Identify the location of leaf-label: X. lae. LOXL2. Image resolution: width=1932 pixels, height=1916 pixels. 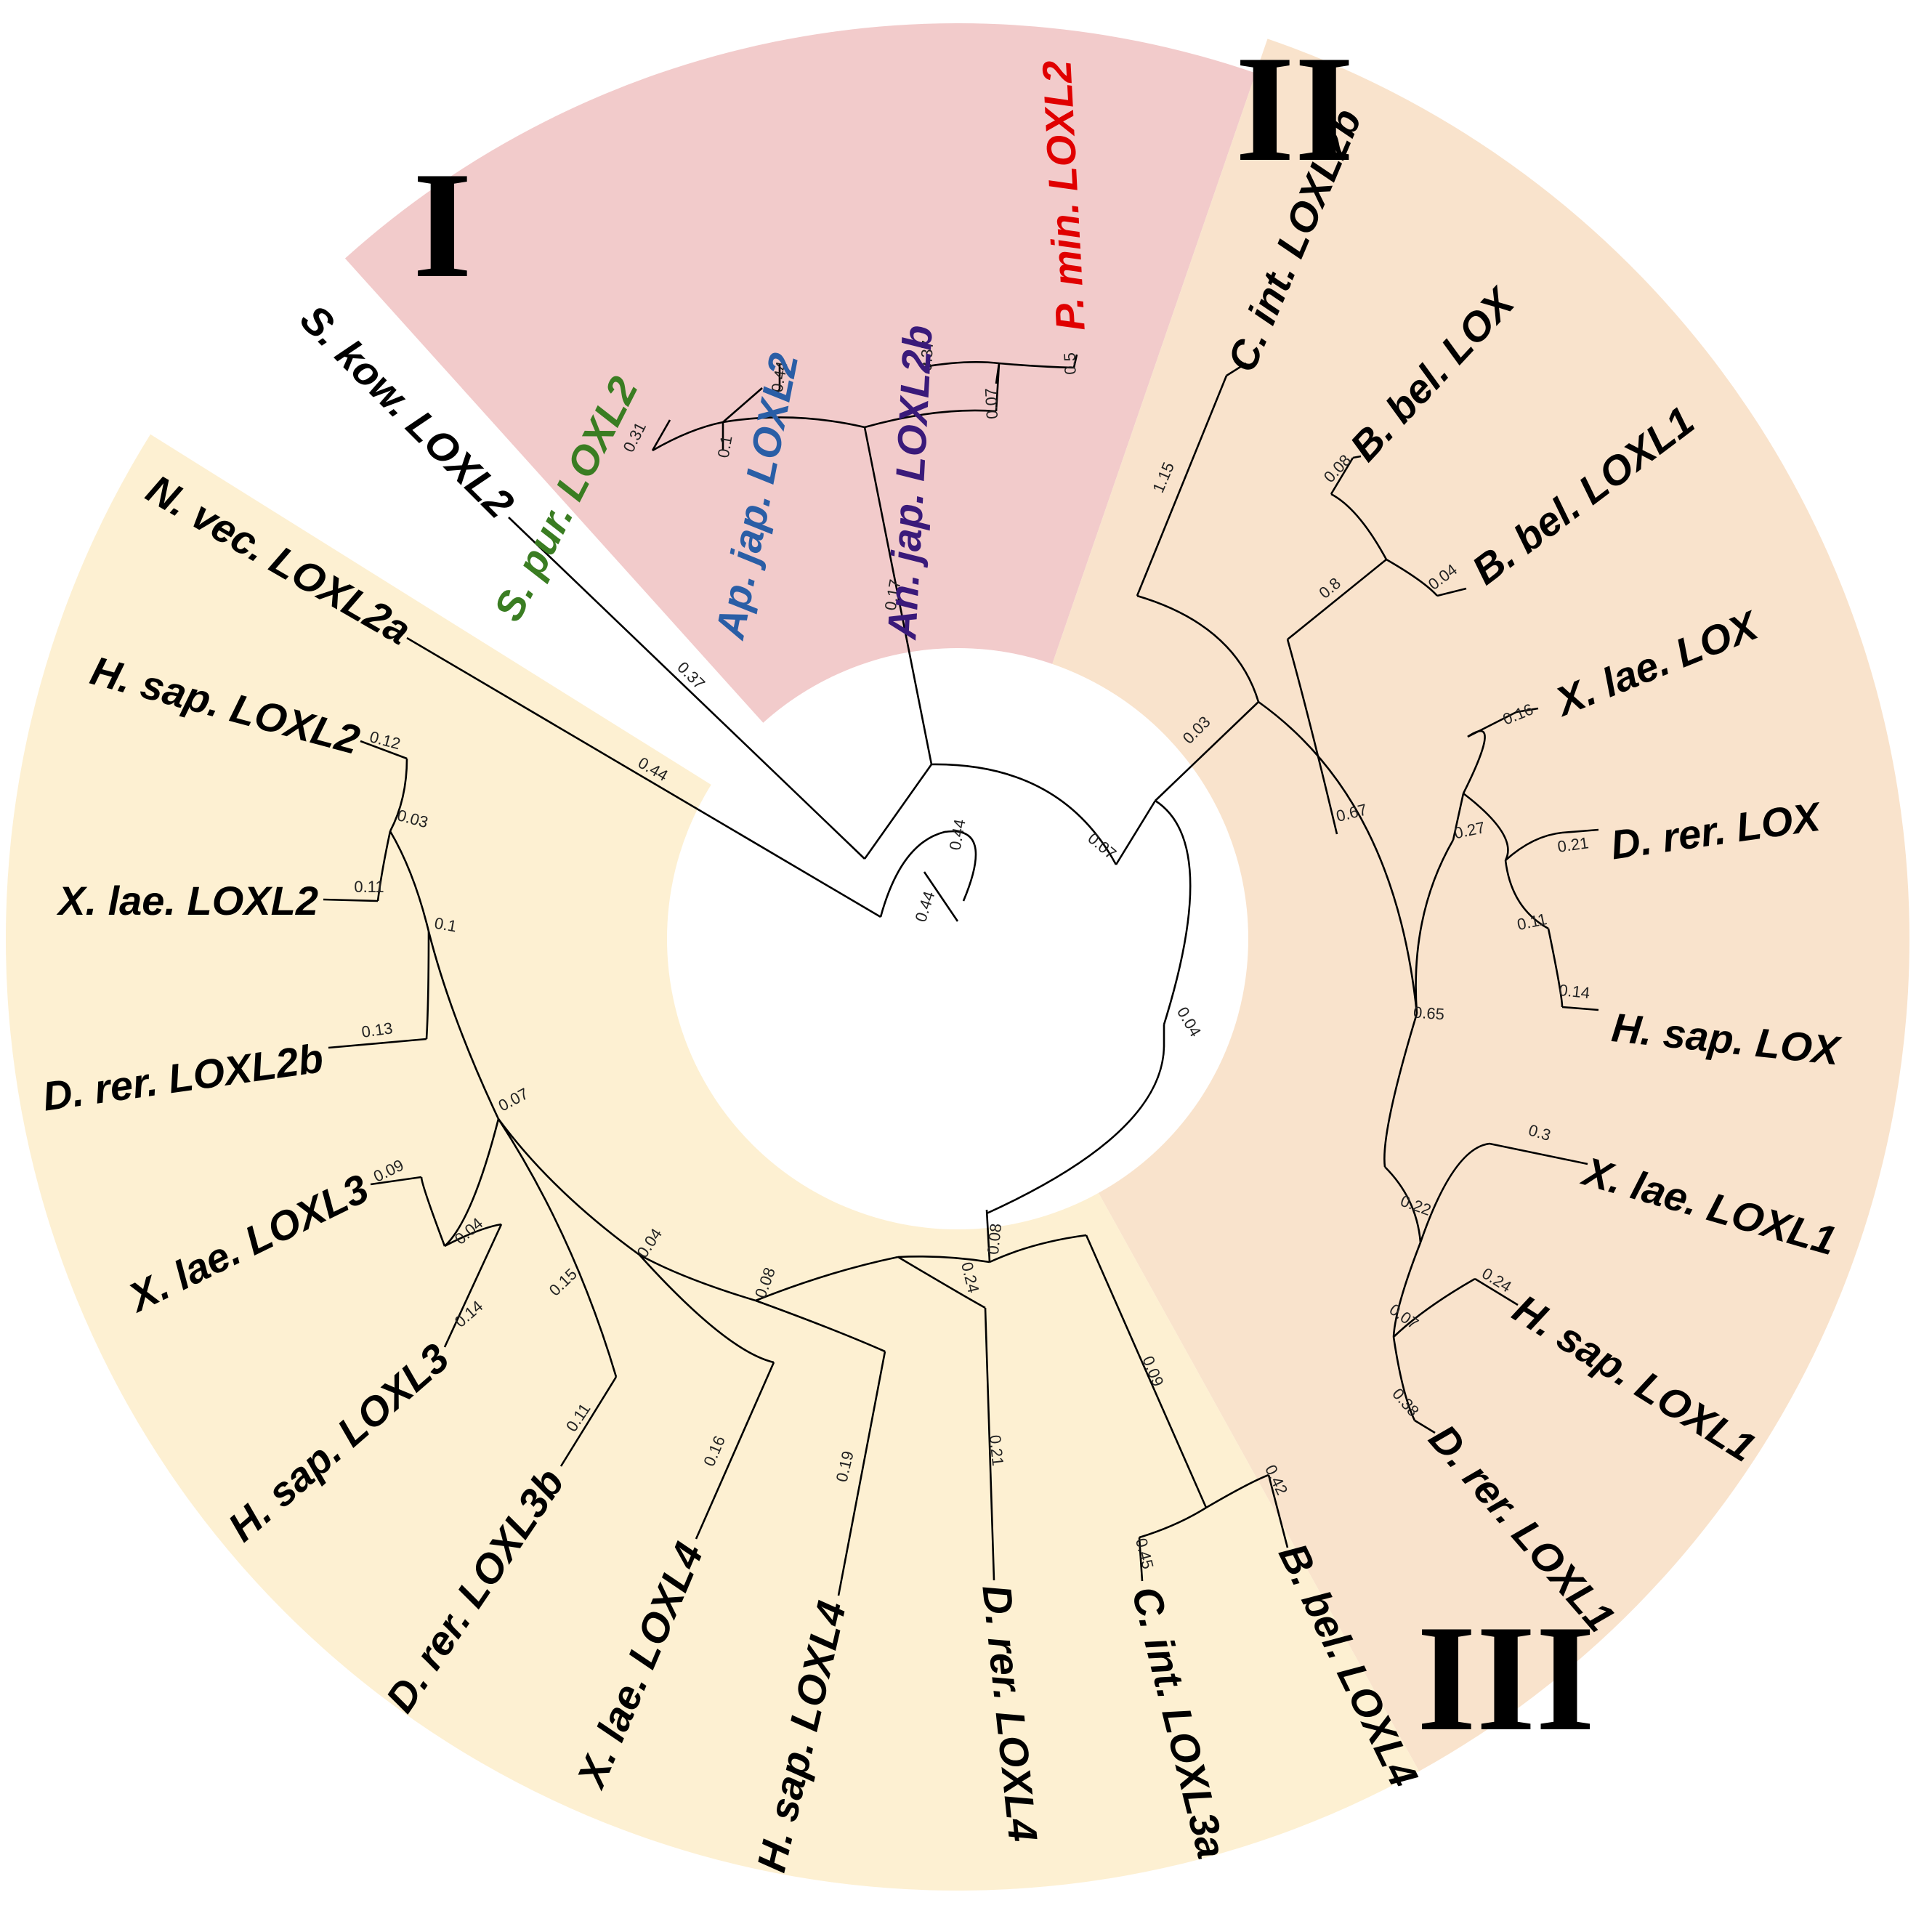
(187, 901).